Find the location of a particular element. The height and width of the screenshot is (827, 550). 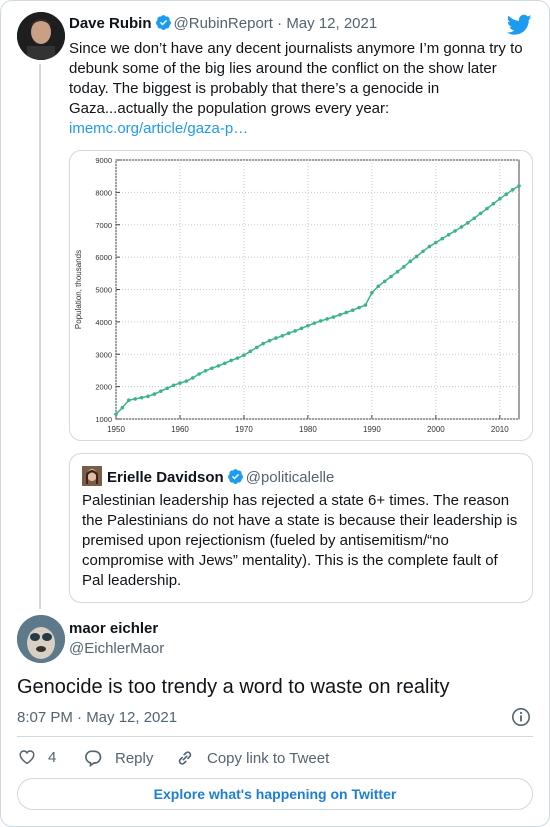

twitter-bird-icon is located at coordinates (519, 25).